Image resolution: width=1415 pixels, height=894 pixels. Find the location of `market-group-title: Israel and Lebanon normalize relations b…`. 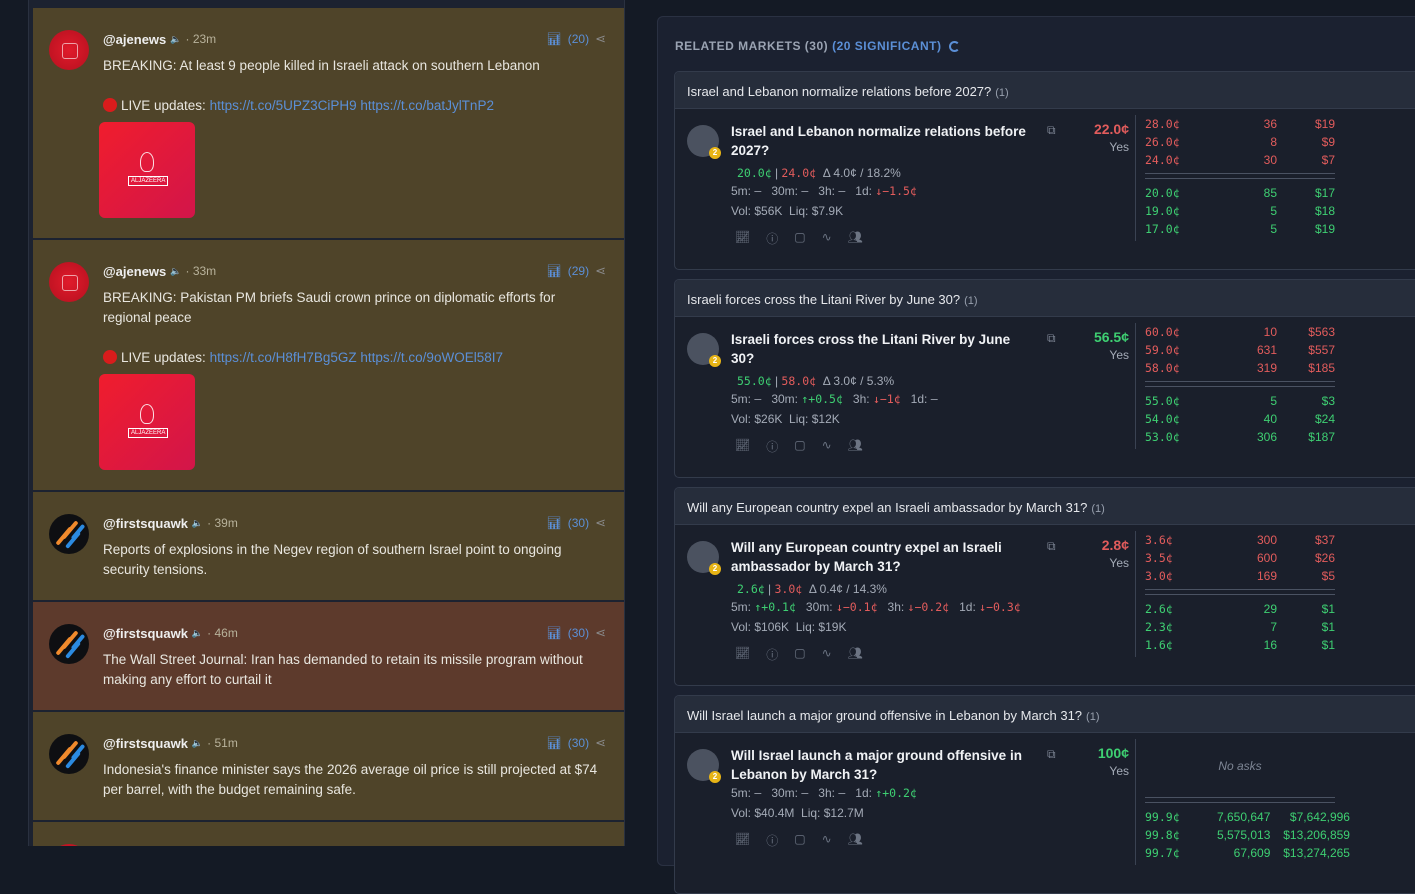

market-group-title: Israel and Lebanon normalize relations b… is located at coordinates (839, 91).